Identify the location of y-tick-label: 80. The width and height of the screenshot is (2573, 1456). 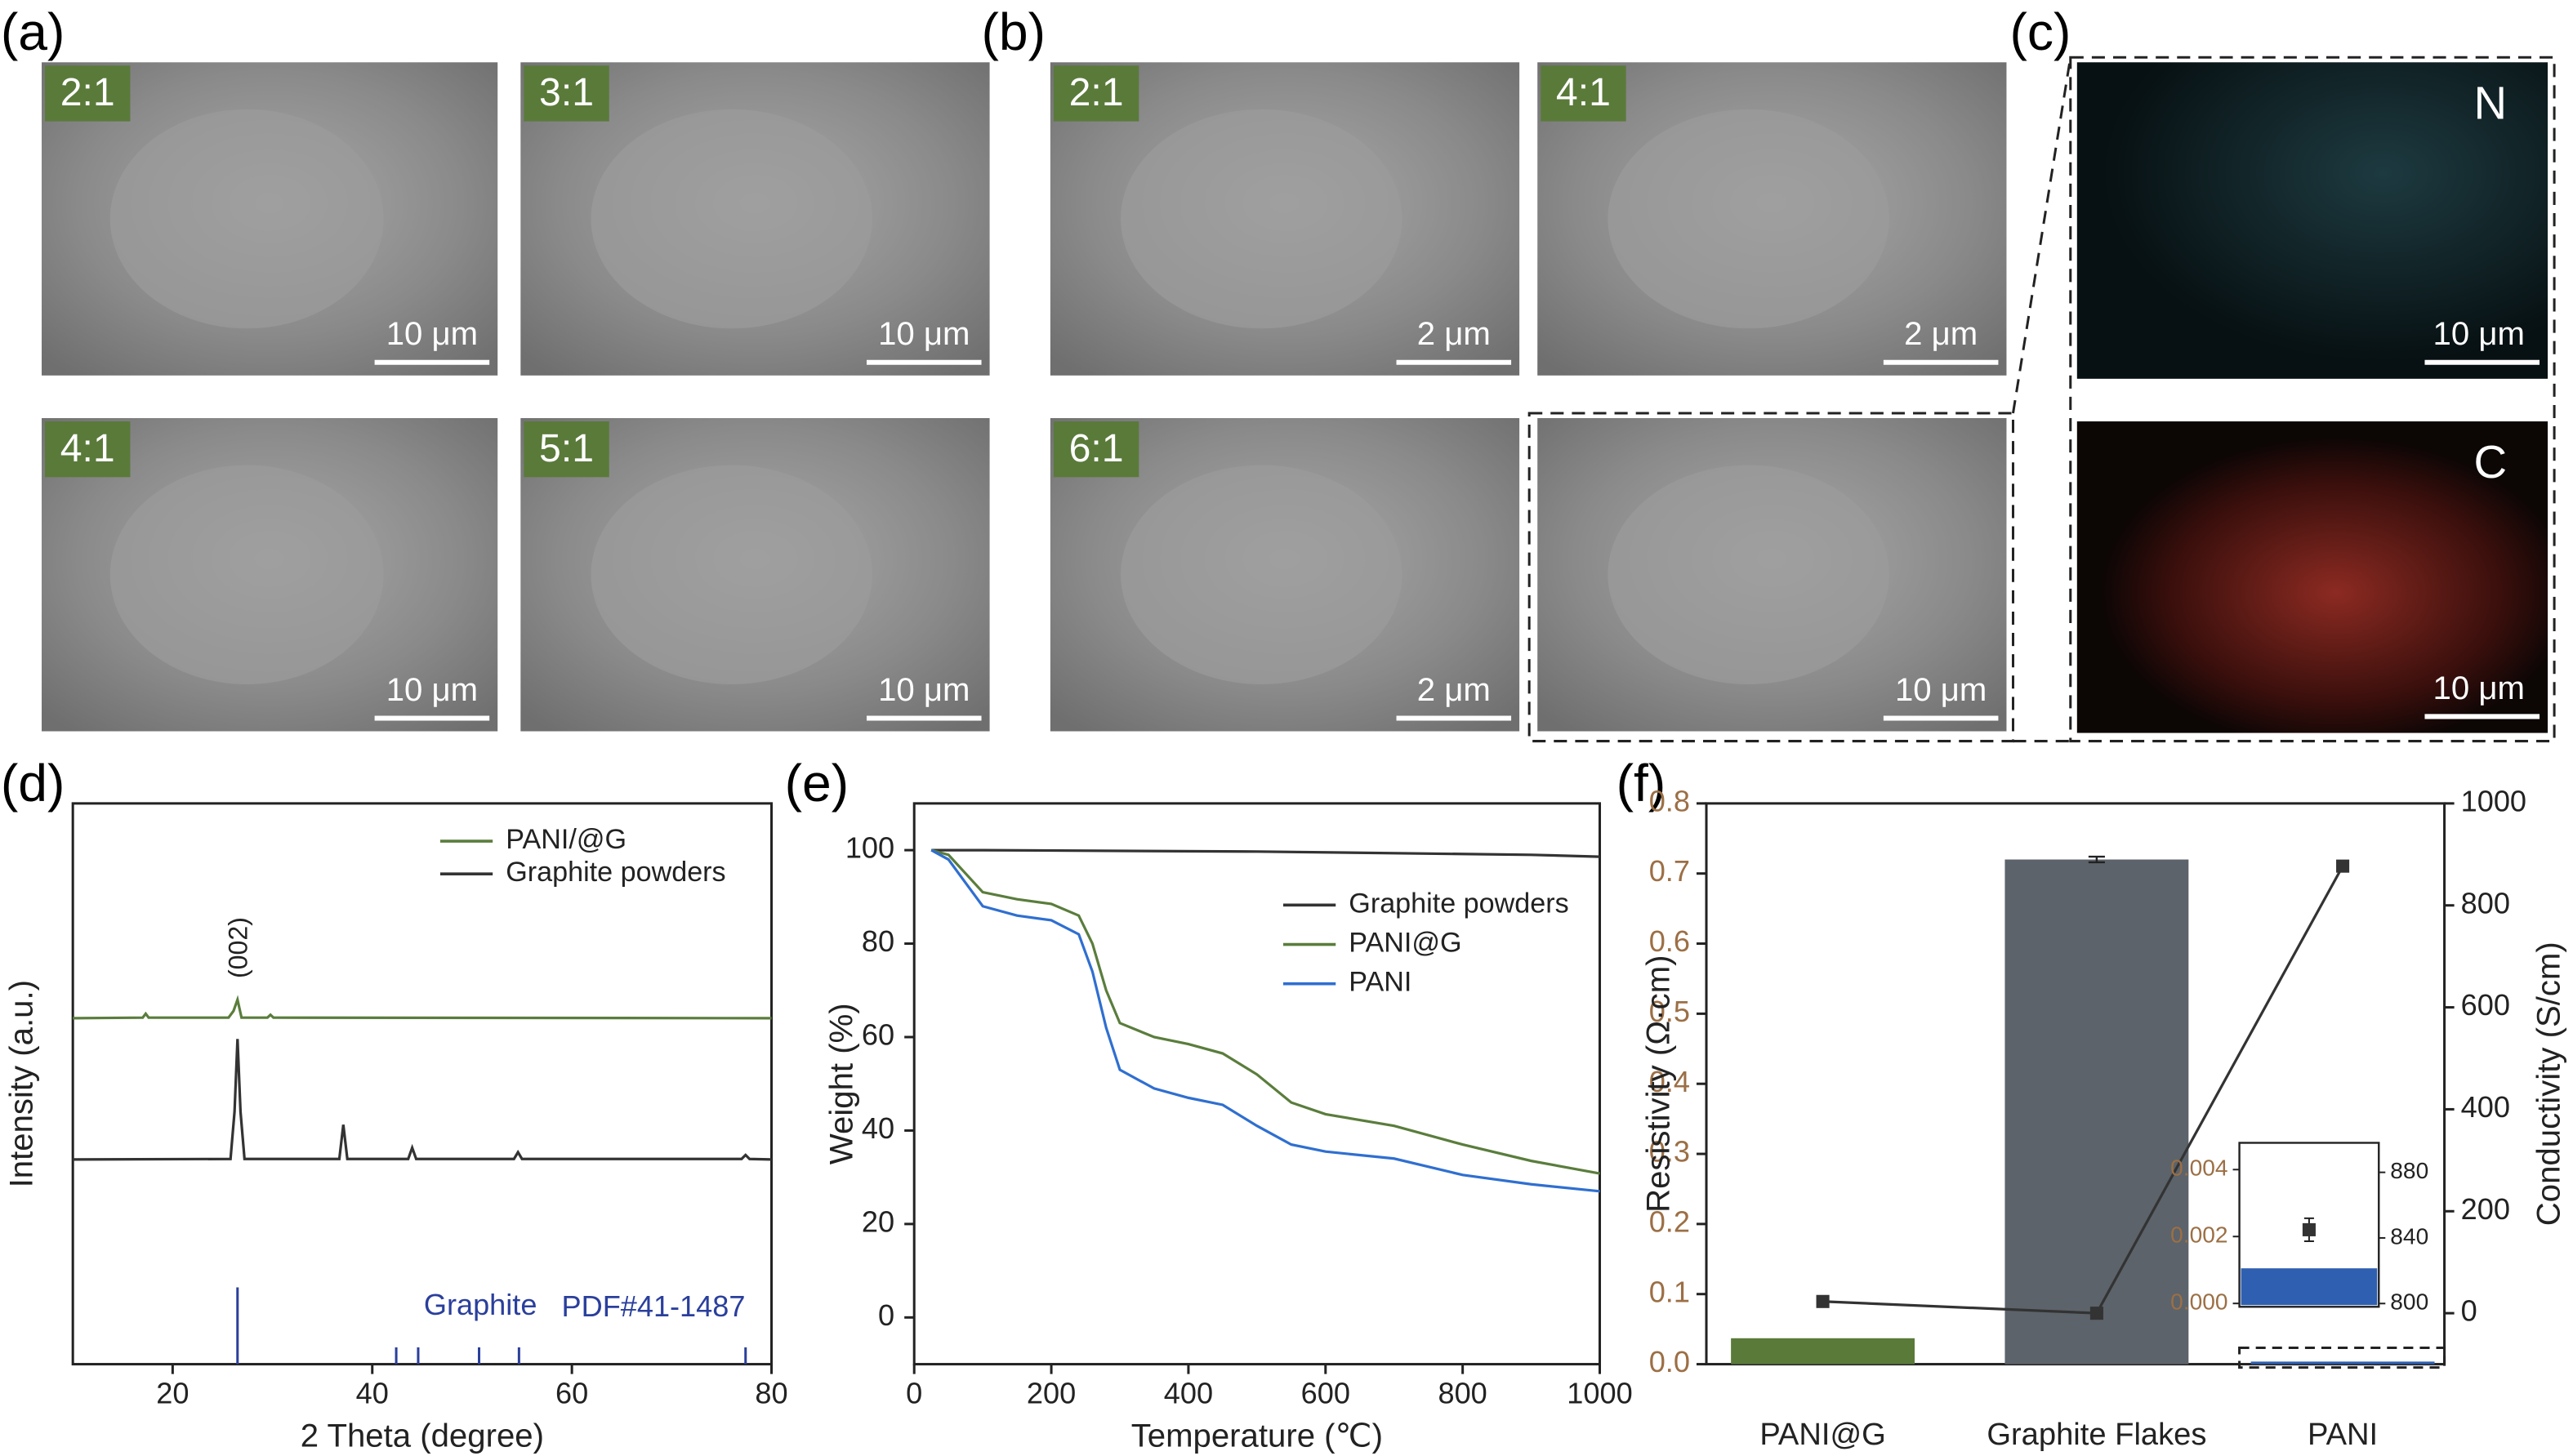
(878, 941).